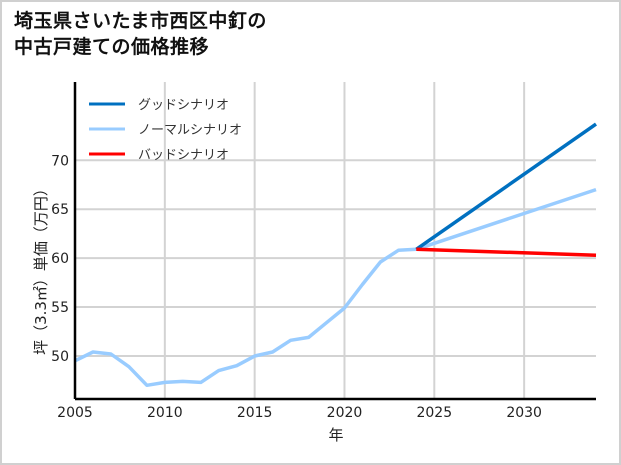  I want to click on y-tick-label: 55, so click(60, 308).